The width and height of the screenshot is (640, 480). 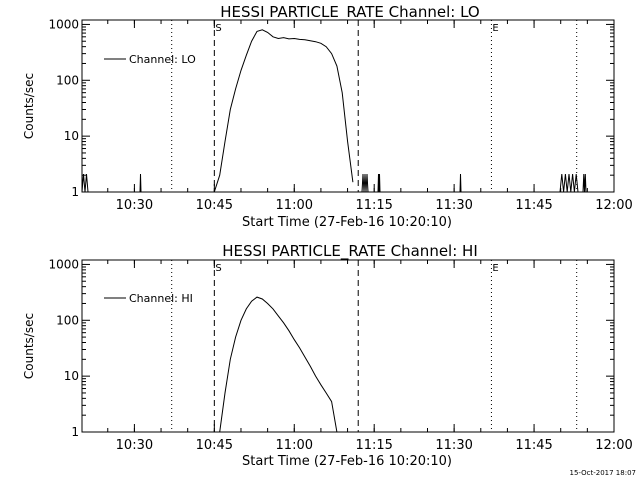 I want to click on y-axis-label-lo: Counts/sec, so click(x=29, y=106).